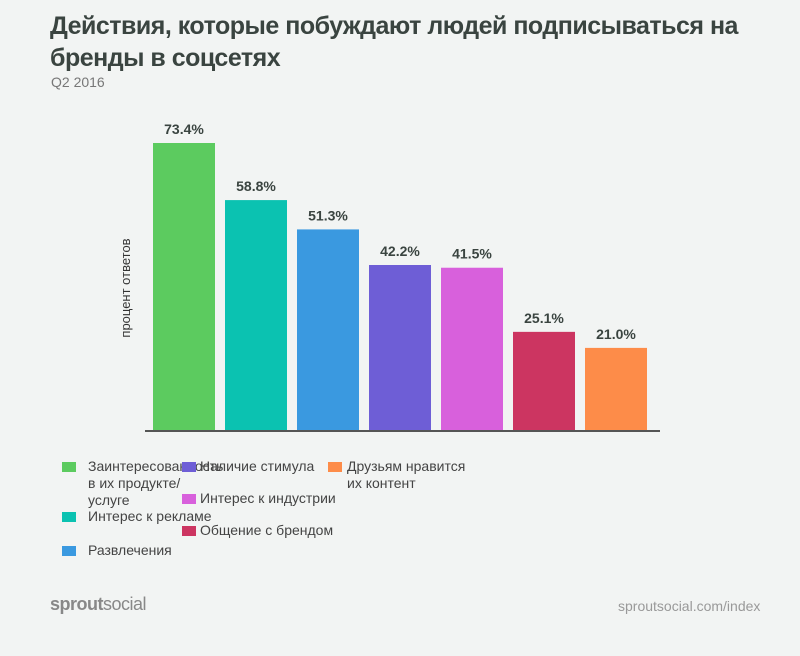  Describe the element at coordinates (268, 498) in the screenshot. I see `legend-item-label: Интерес к индустрии` at that location.